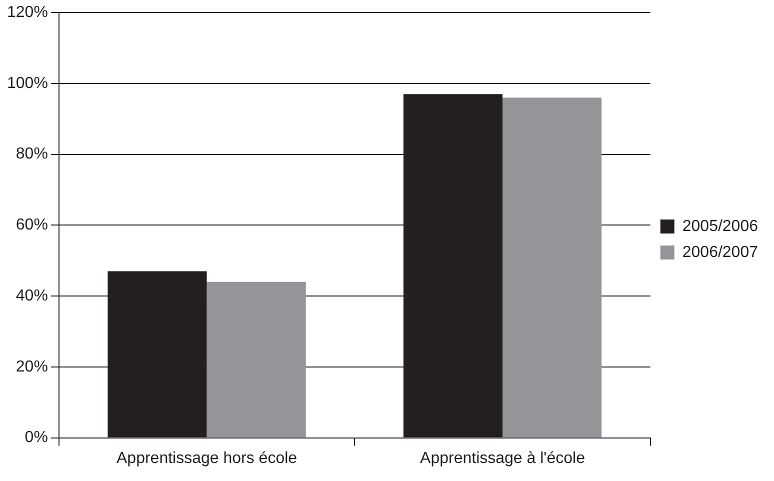  What do you see at coordinates (36, 437) in the screenshot?
I see `y-tick-label: 0%` at bounding box center [36, 437].